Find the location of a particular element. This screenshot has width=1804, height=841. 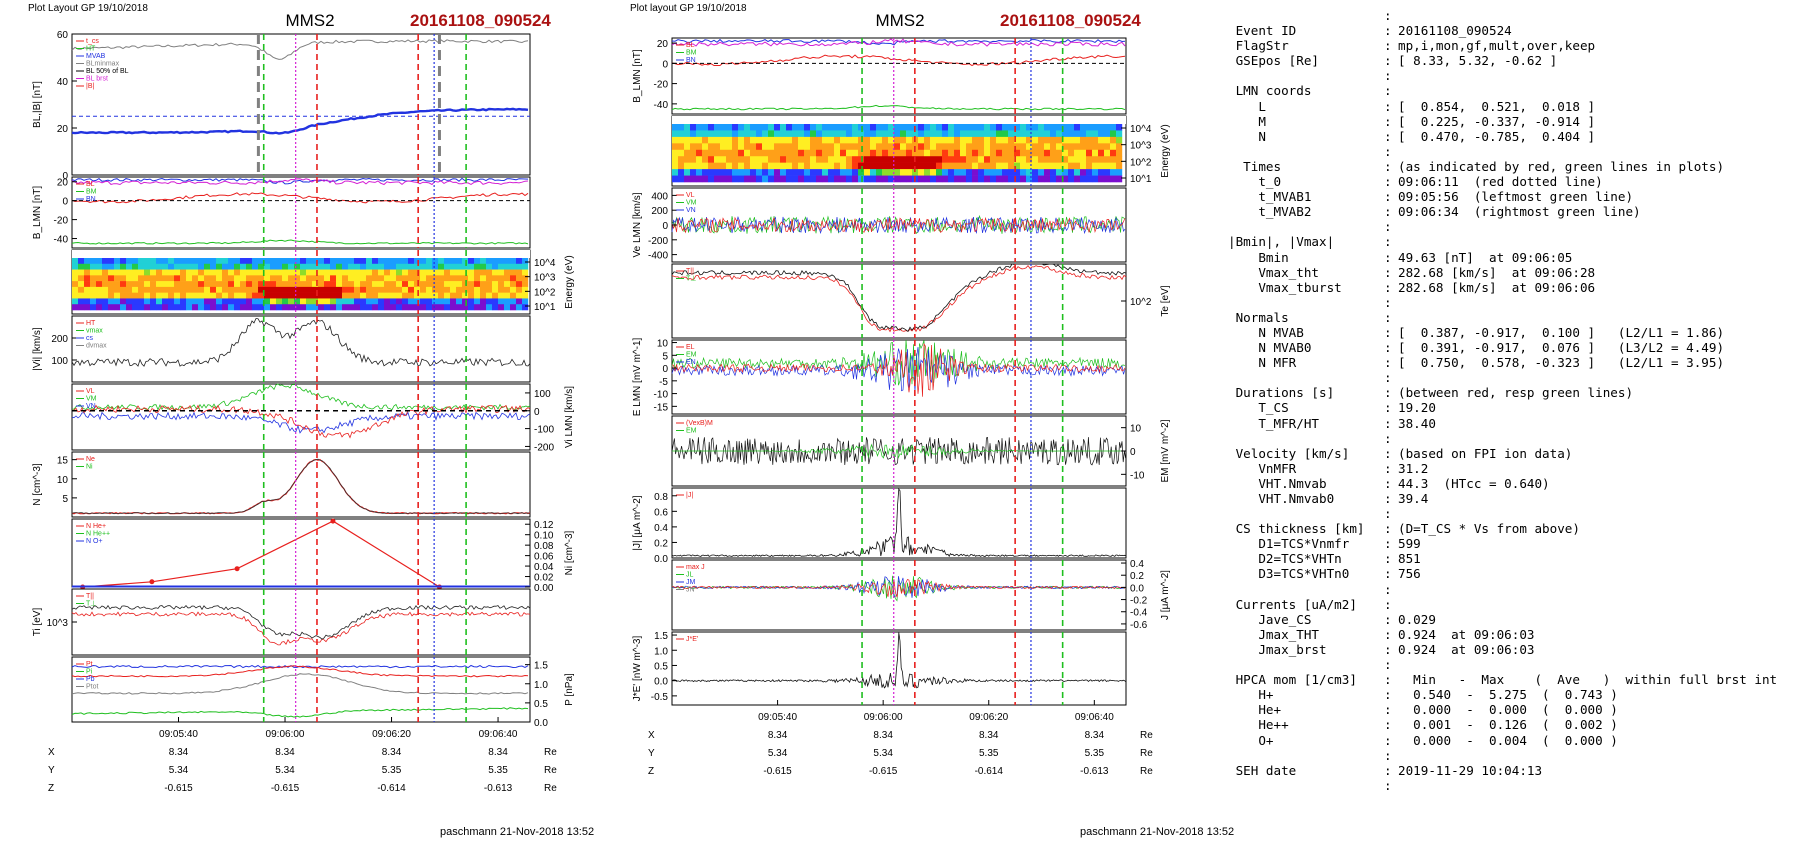

y-tick-label: -10 is located at coordinates (1137, 475).